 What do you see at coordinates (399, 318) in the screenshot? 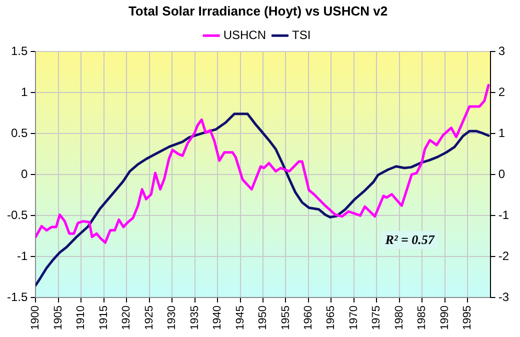
I see `x-tick-label: 1980` at bounding box center [399, 318].